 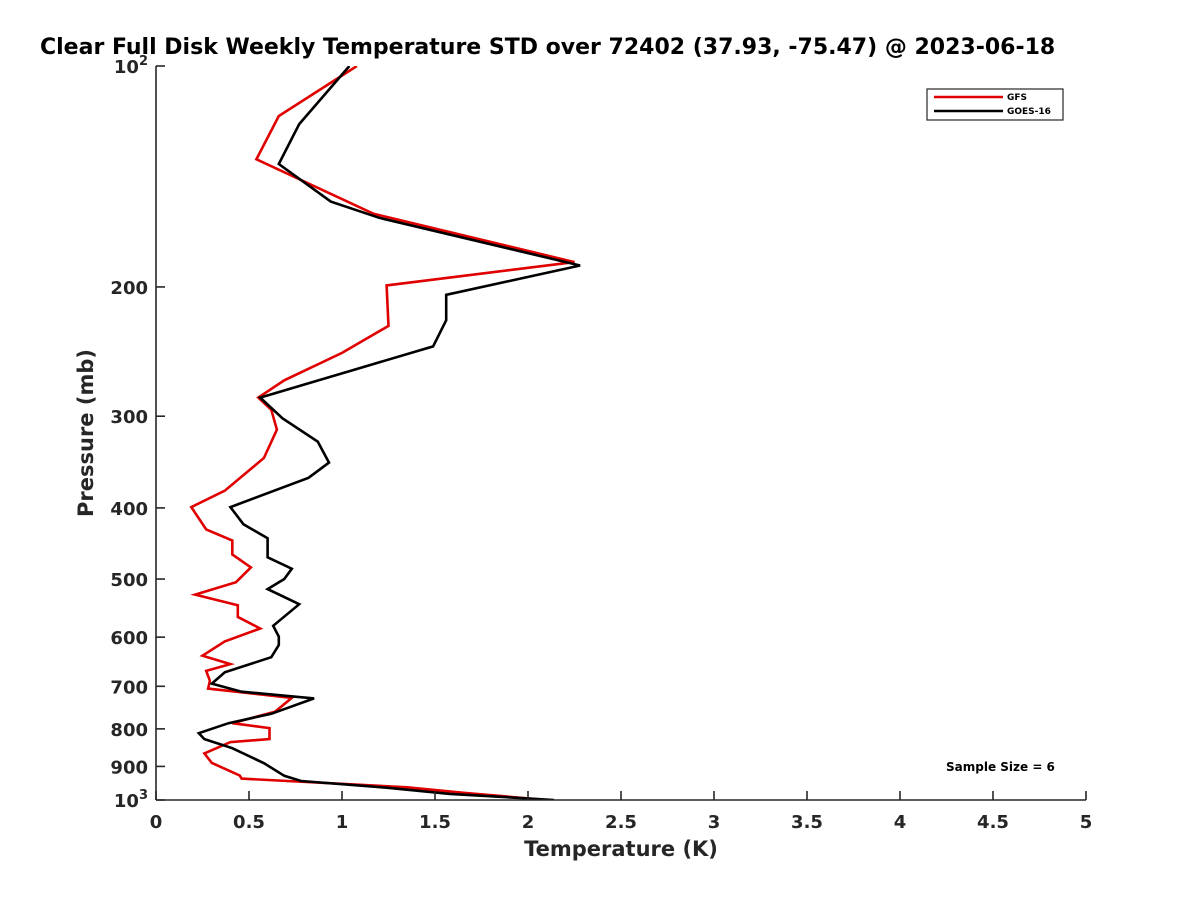 I want to click on y-tick-label: 400, so click(x=129, y=509).